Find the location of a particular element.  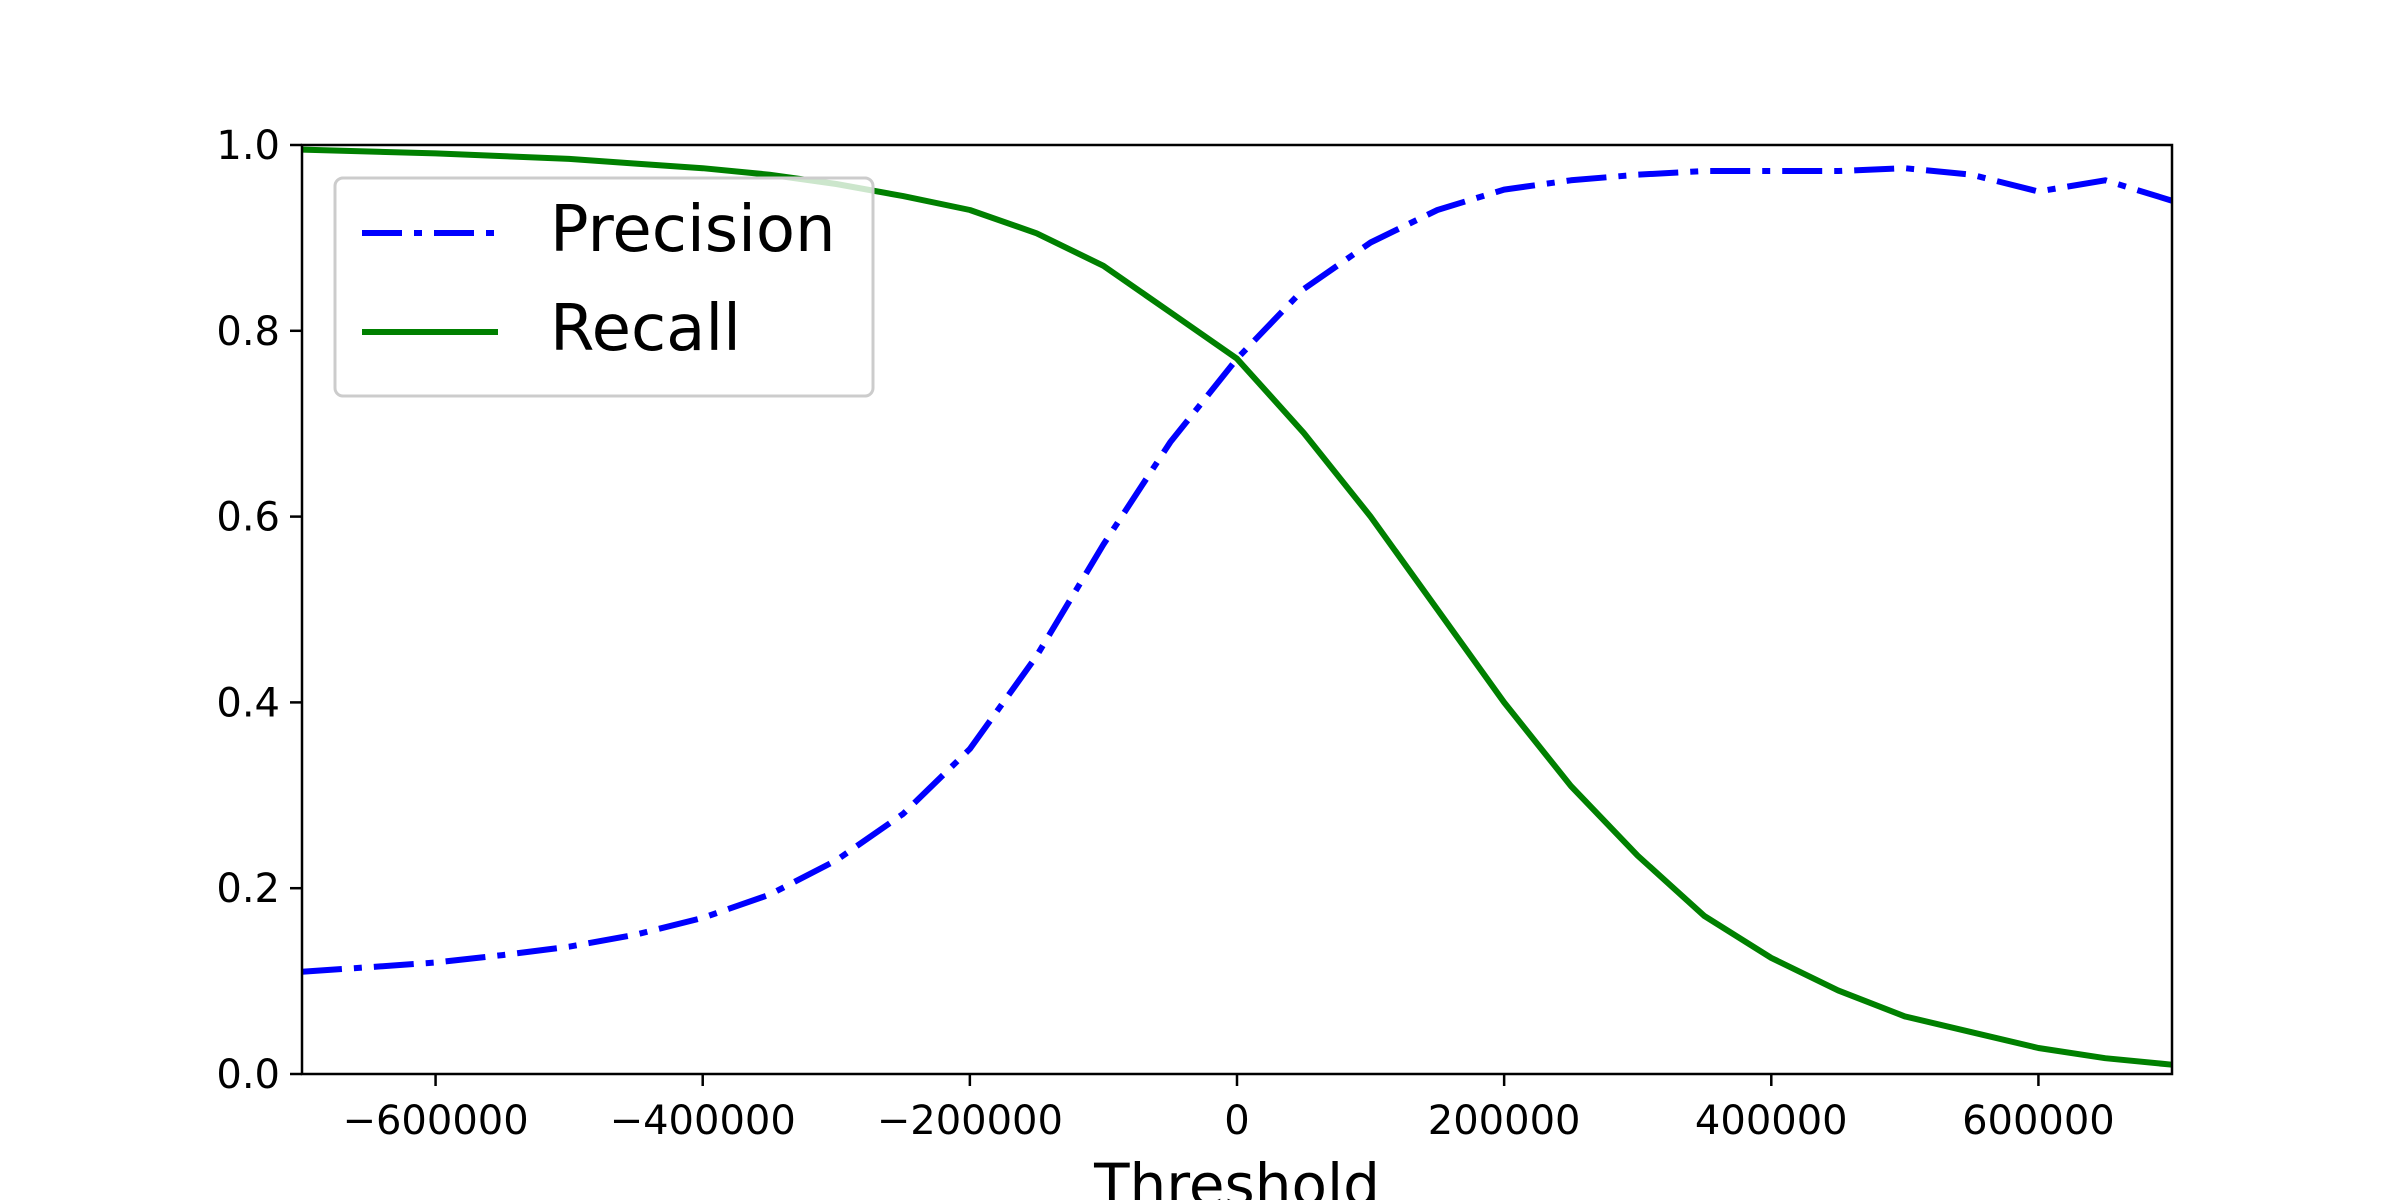

y-axis: 0.0 0.2 0.4 0.6 0.8 1.0 is located at coordinates (259, 610).